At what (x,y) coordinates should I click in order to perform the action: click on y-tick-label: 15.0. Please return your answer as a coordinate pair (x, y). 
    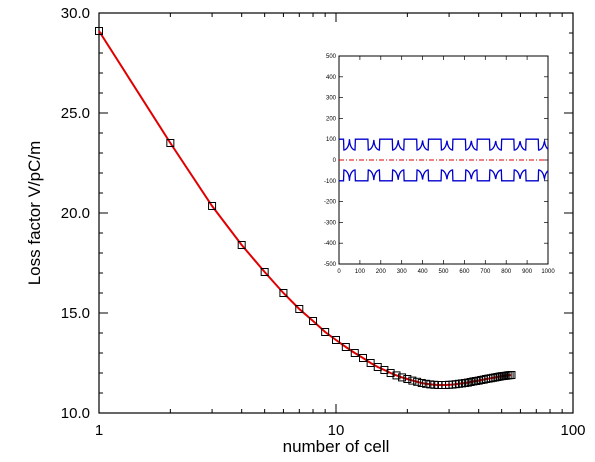
    Looking at the image, I should click on (75, 313).